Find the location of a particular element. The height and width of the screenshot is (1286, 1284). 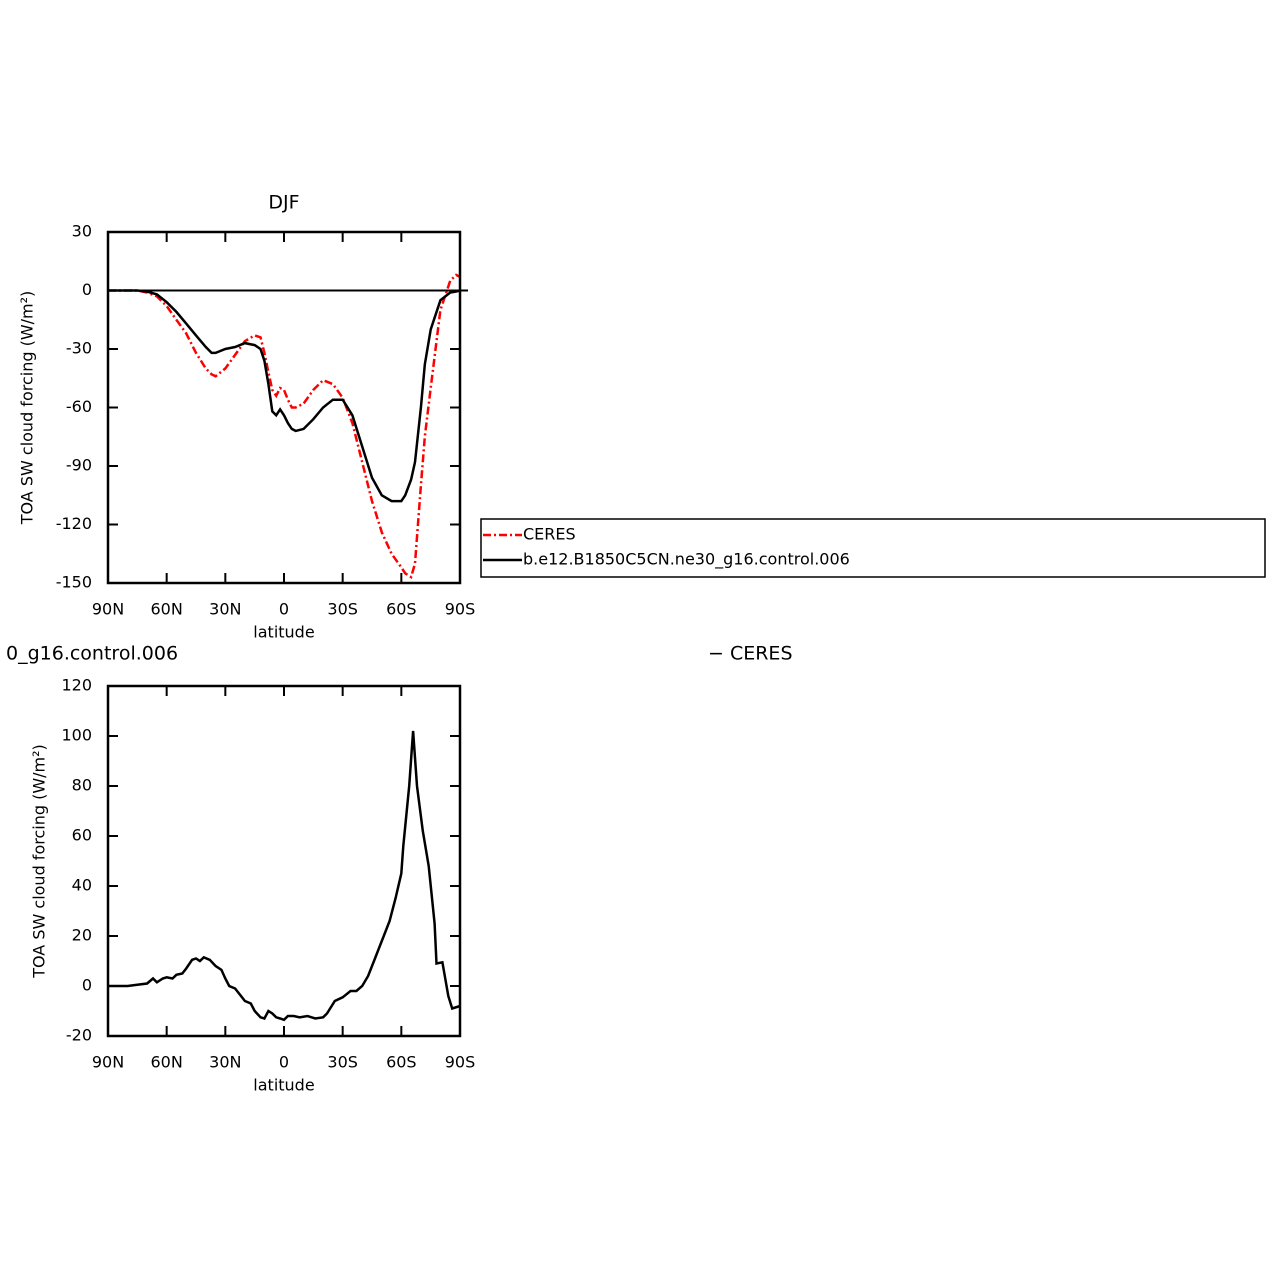

legend-label: CERES is located at coordinates (549, 534).